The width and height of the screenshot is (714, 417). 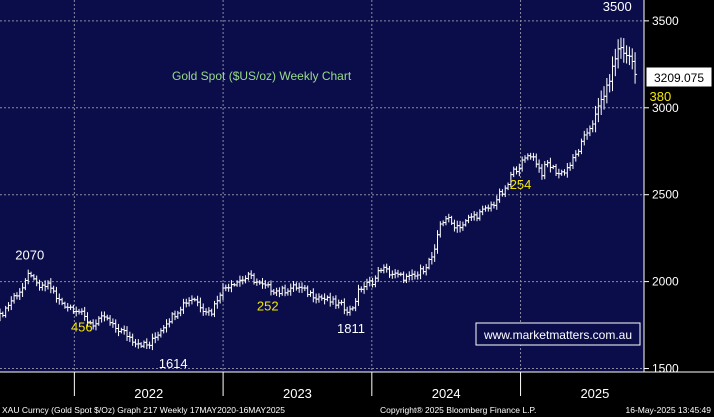 I want to click on x-axis: 2022 2023 2024 2025, so click(x=357, y=386).